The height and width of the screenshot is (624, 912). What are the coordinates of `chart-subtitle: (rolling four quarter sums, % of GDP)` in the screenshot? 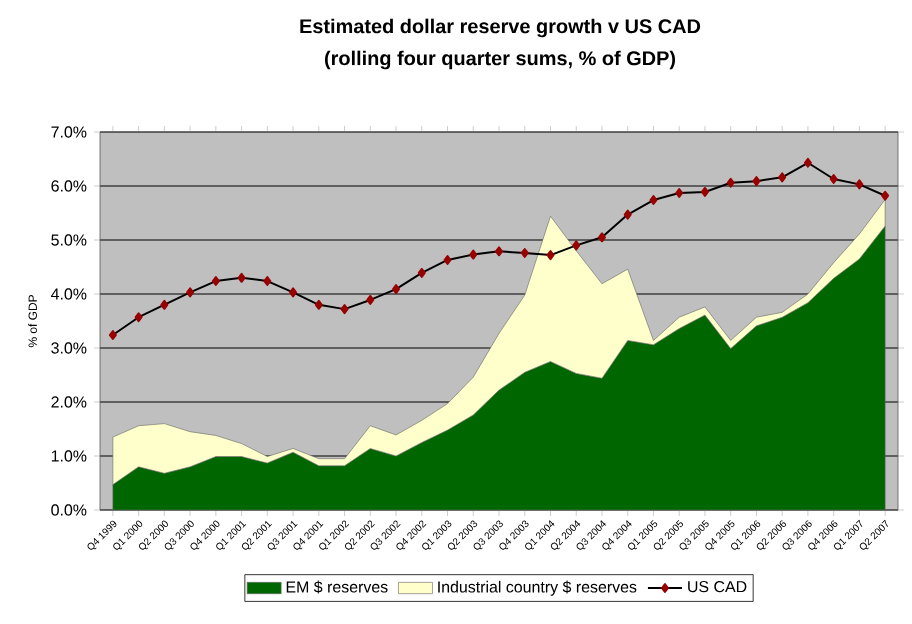 It's located at (500, 60).